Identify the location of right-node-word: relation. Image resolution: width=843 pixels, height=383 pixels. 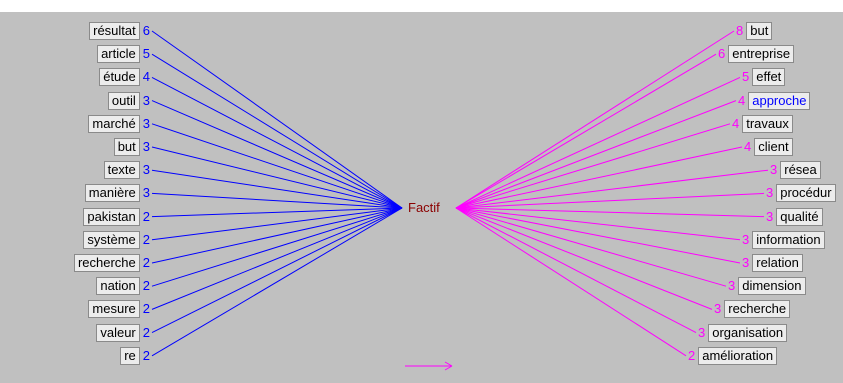
(777, 263).